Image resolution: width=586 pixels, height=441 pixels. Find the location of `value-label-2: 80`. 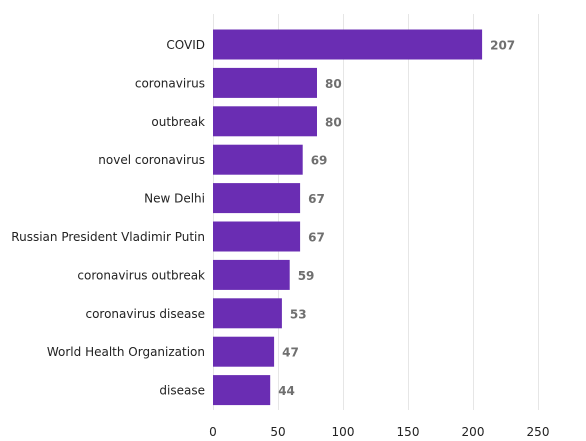

value-label-2: 80 is located at coordinates (333, 122).